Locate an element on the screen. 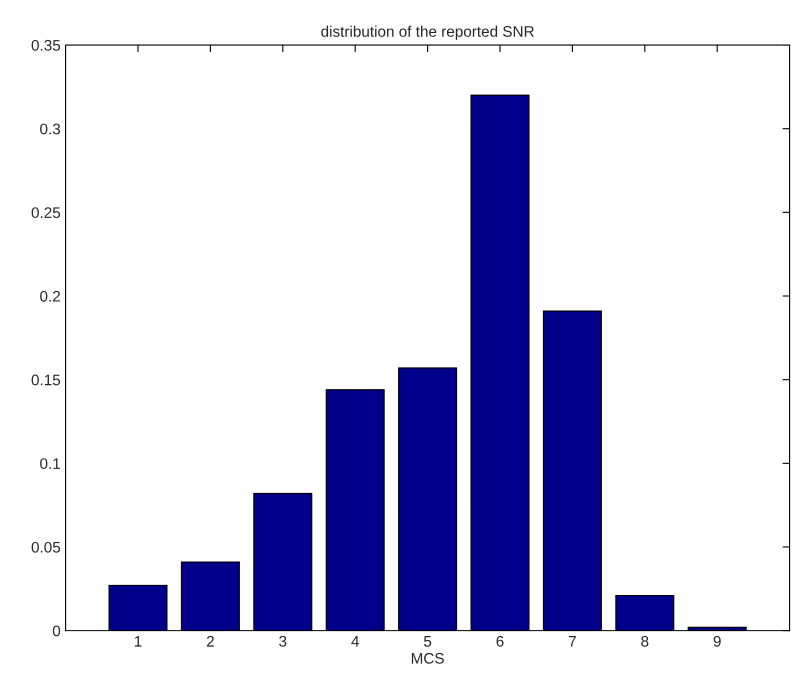 This screenshot has height=693, width=800. y-tick-label: 0.35 is located at coordinates (46, 45).